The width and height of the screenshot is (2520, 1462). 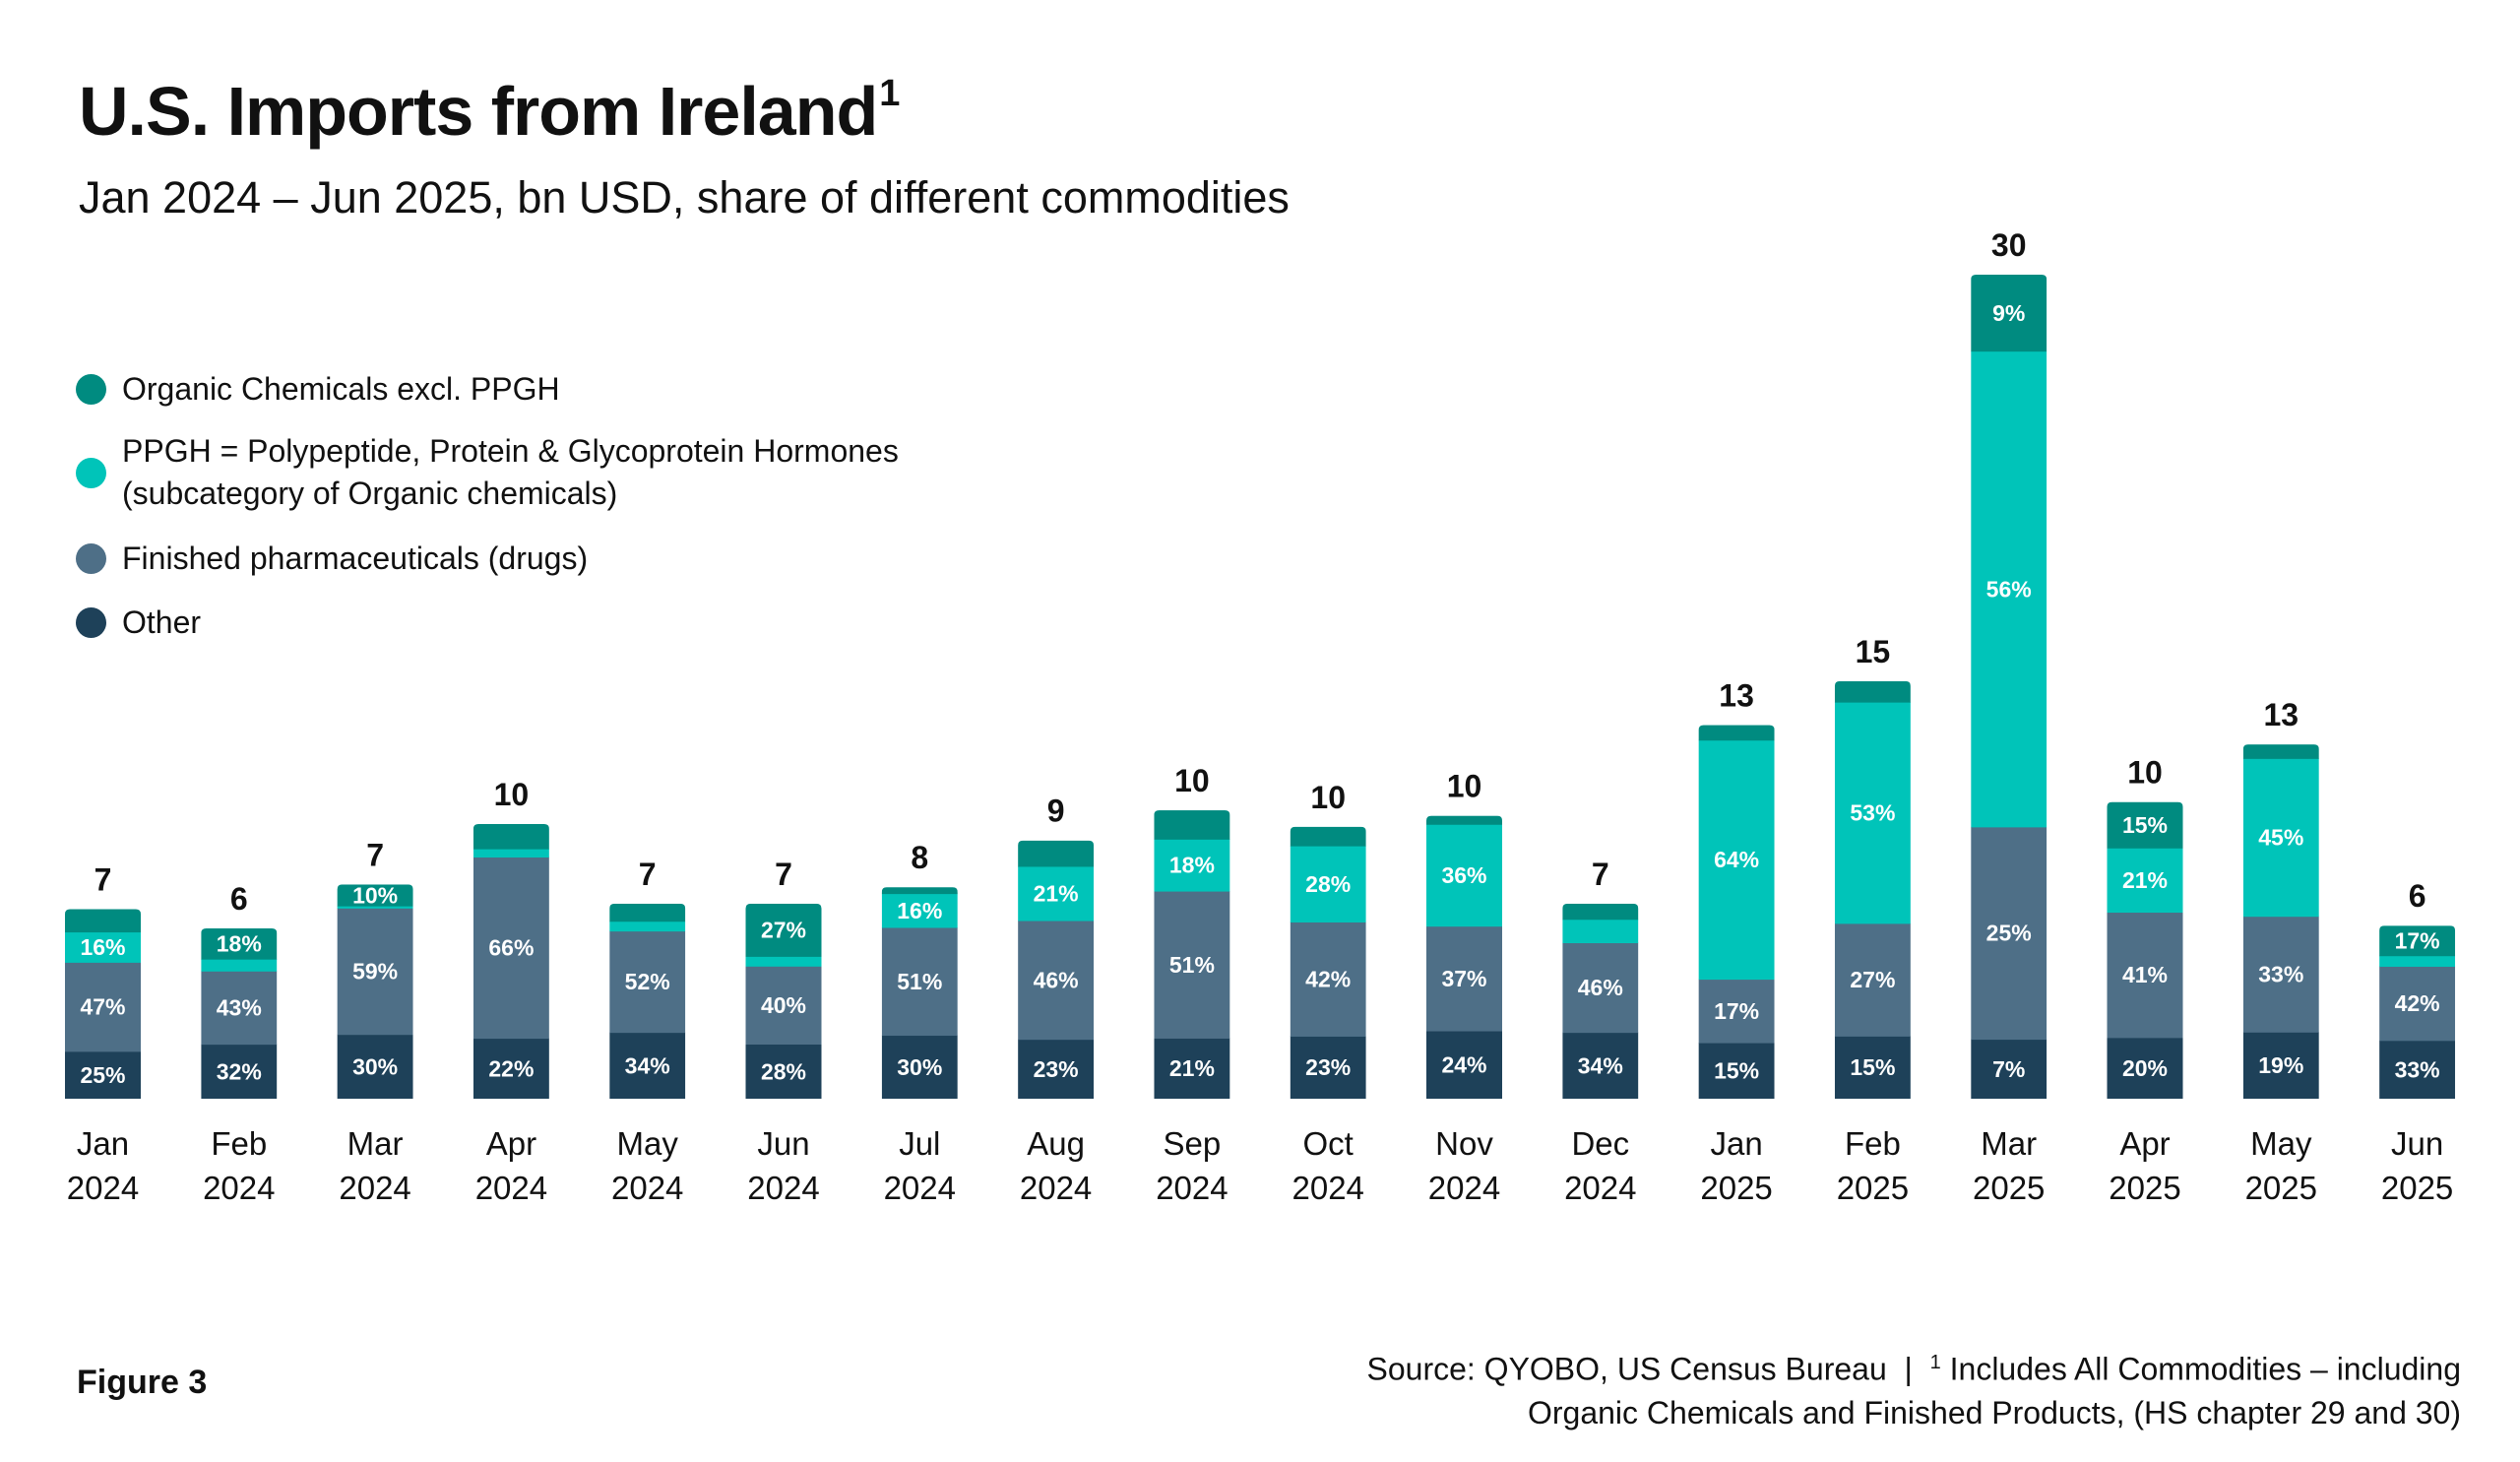 I want to click on segment-label-other: 30%, so click(x=919, y=1067).